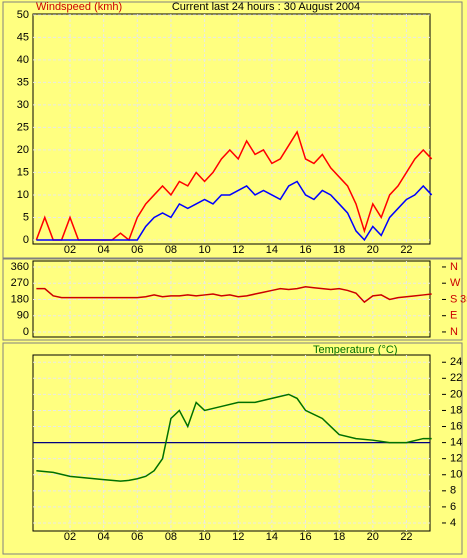 Image resolution: width=467 pixels, height=558 pixels. I want to click on axis-title: Temperature (°C), so click(355, 350).